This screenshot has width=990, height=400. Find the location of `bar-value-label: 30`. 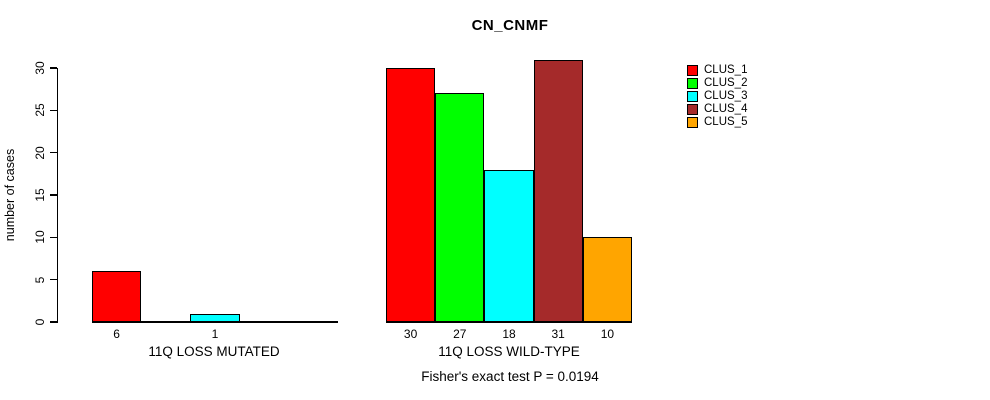

bar-value-label: 30 is located at coordinates (410, 334).